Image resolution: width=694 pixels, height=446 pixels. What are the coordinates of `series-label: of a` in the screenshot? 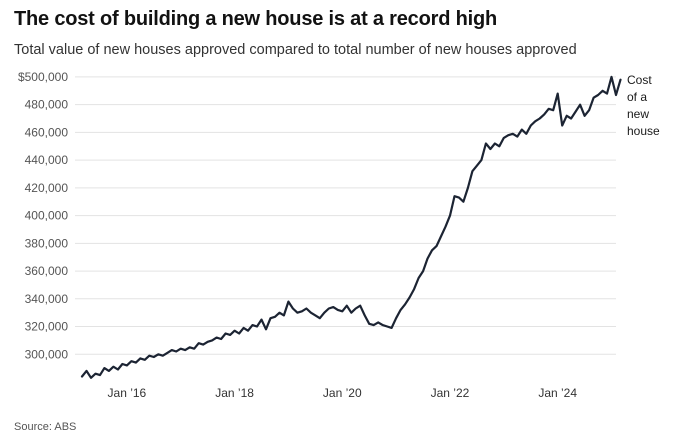 It's located at (637, 97).